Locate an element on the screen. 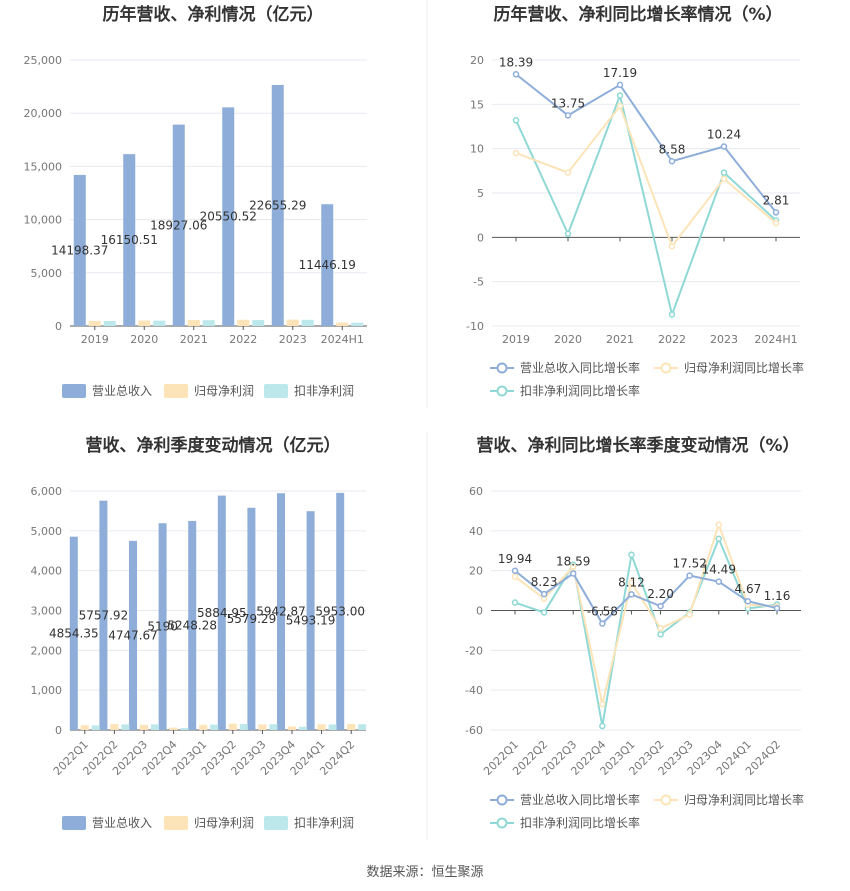 This screenshot has width=850, height=891. bar-data-label: 5953.00 is located at coordinates (340, 611).